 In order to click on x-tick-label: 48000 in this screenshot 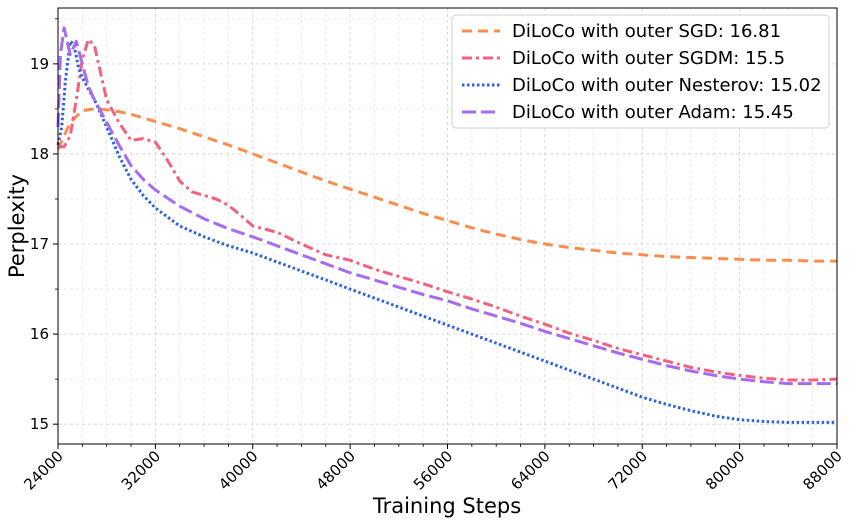, I will do `click(335, 470)`.